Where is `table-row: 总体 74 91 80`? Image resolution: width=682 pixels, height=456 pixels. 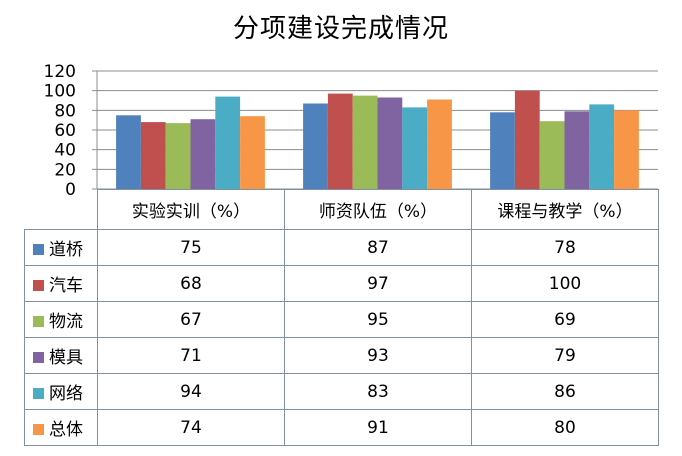
table-row: 总体 74 91 80 is located at coordinates (341, 427).